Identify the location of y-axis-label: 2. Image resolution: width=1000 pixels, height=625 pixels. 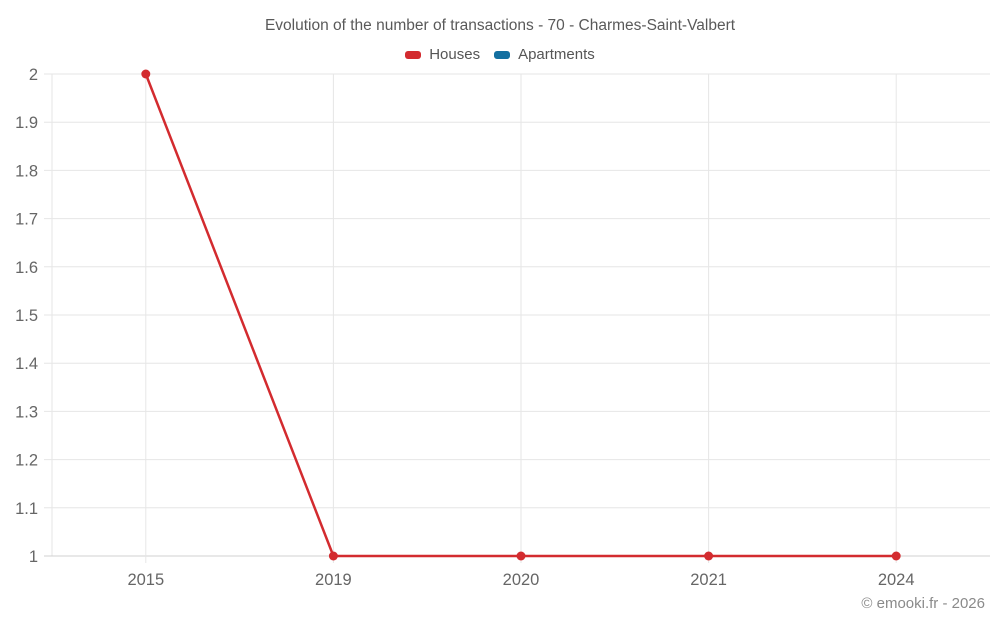
(33, 75).